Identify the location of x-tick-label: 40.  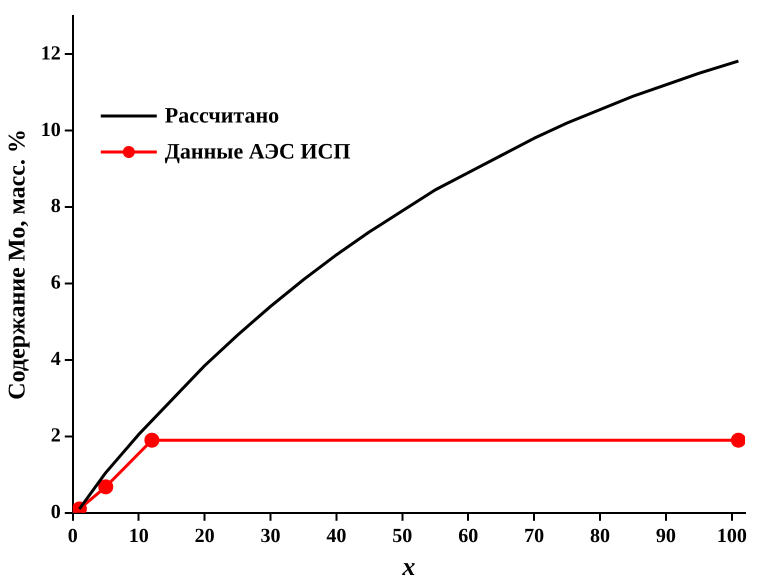
(336, 535).